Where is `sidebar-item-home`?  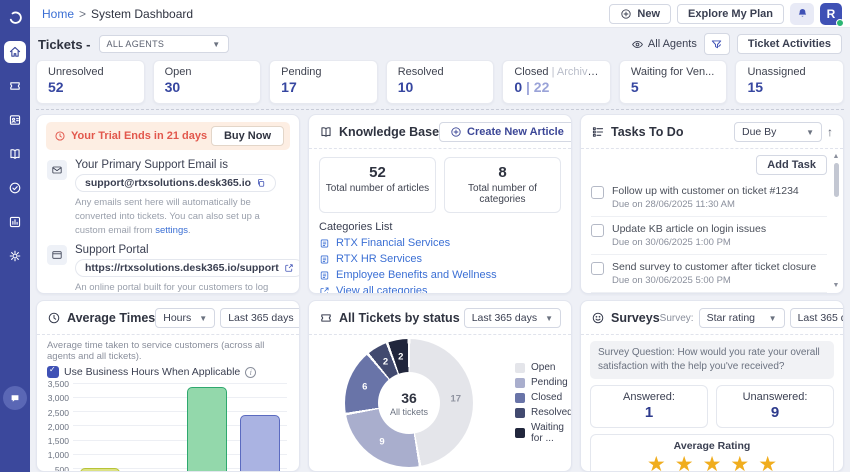
sidebar-item-home is located at coordinates (15, 52).